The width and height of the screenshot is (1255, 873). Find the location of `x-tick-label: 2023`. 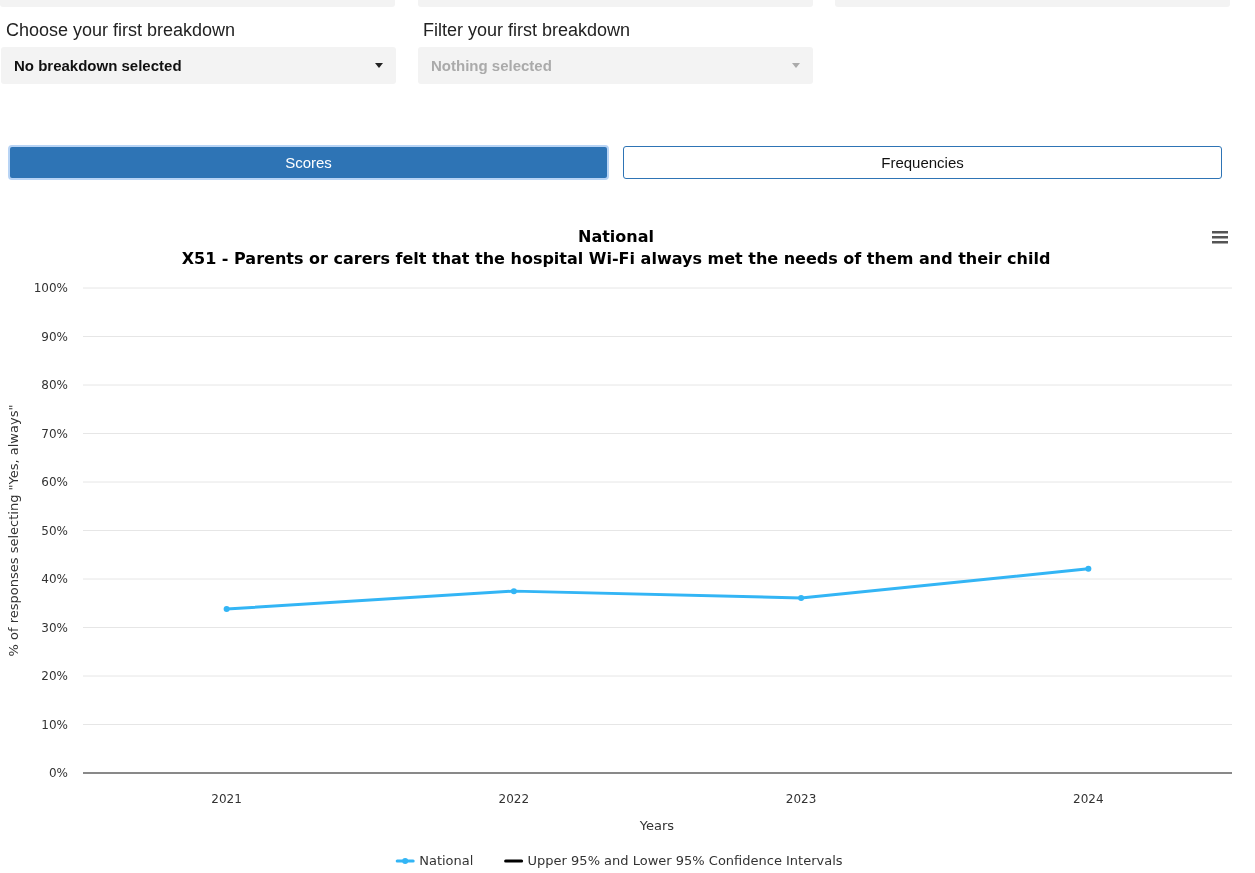

x-tick-label: 2023 is located at coordinates (801, 799).